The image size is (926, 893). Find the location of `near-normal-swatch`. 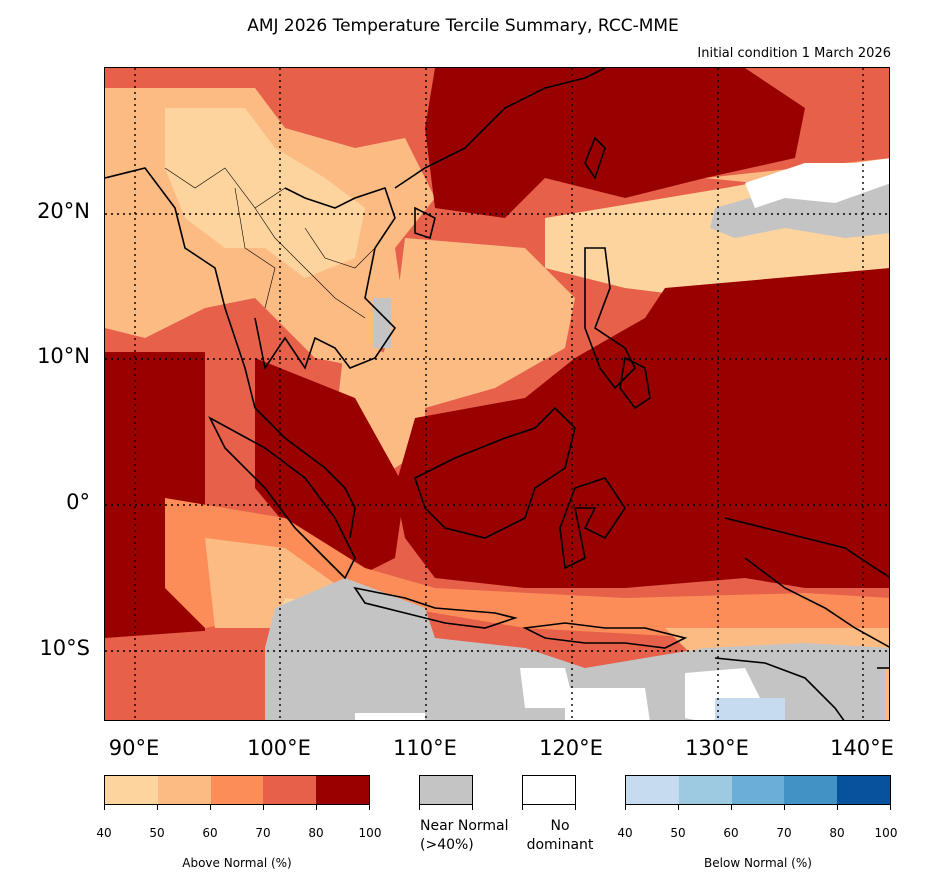

near-normal-swatch is located at coordinates (446, 790).